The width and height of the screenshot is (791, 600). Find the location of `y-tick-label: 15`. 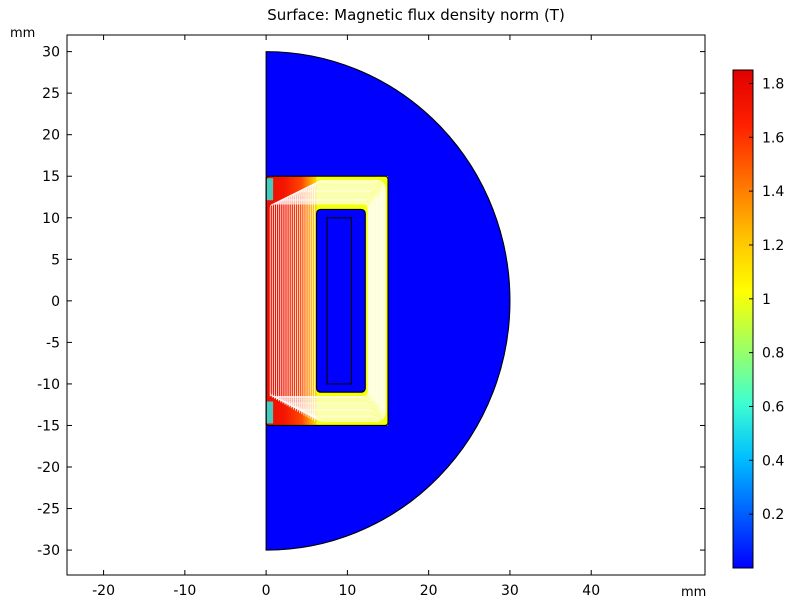

y-tick-label: 15 is located at coordinates (51, 177).